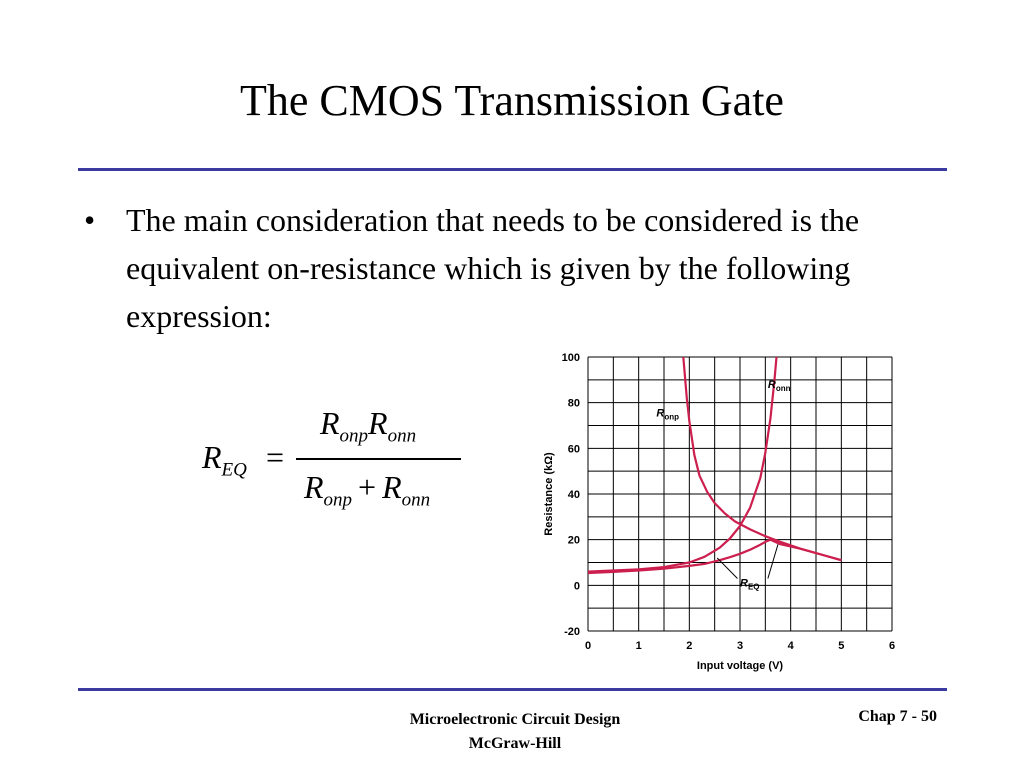 The width and height of the screenshot is (1024, 768). What do you see at coordinates (234, 470) in the screenshot?
I see `lhs-sub: EQ` at bounding box center [234, 470].